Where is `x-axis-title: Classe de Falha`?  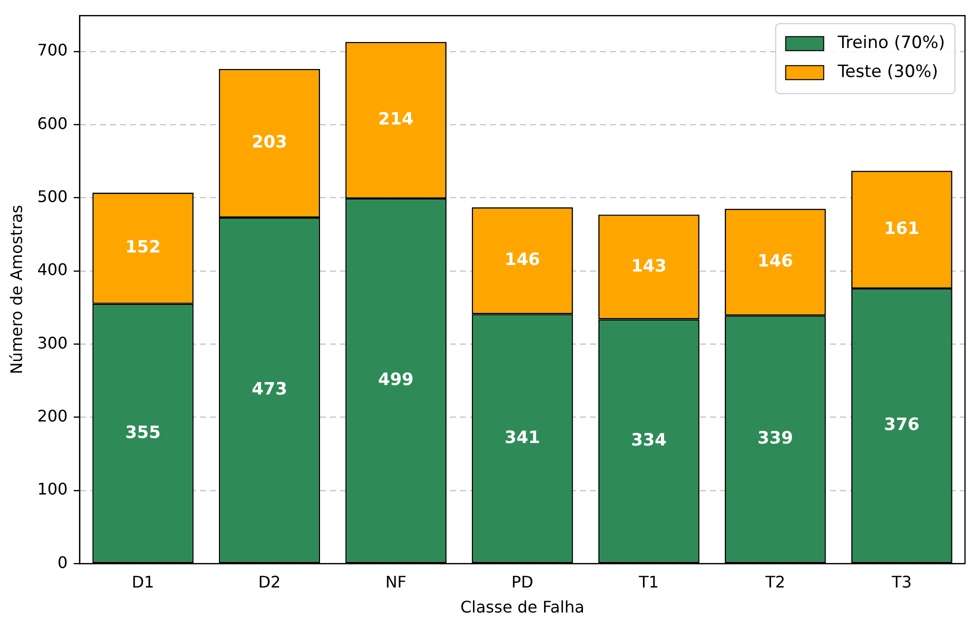
x-axis-title: Classe de Falha is located at coordinates (522, 607).